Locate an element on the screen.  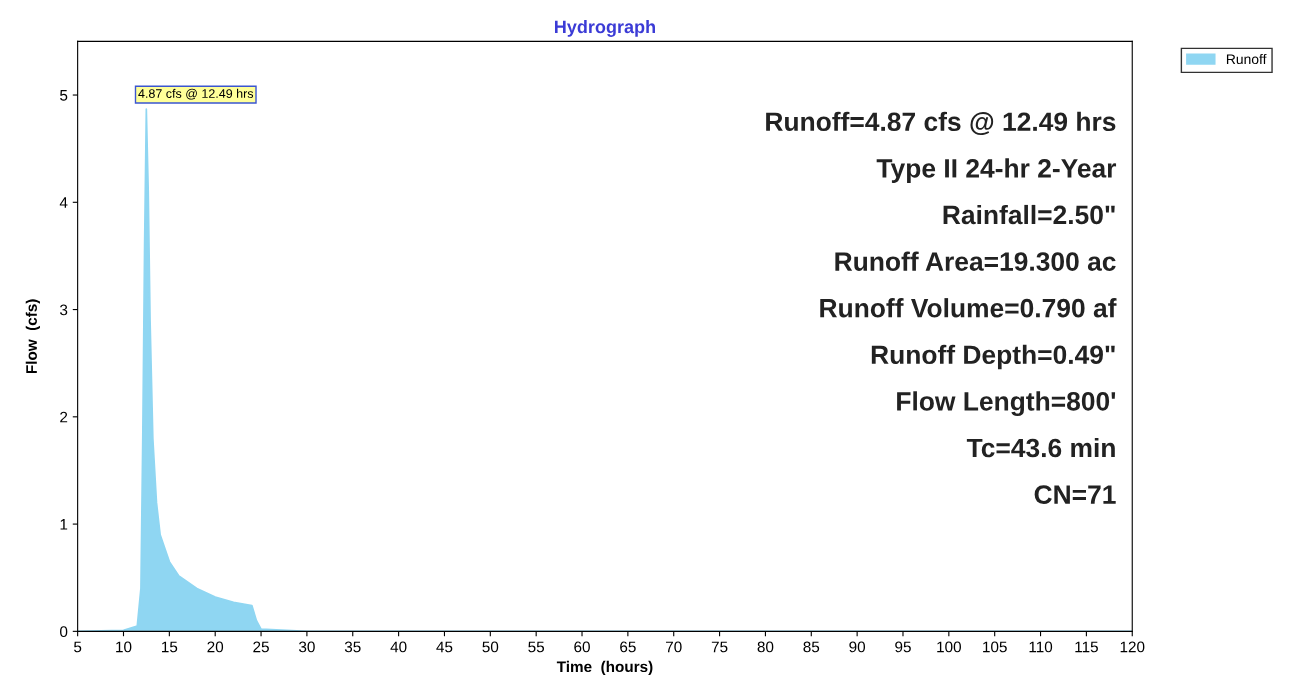
x-tick-label: 85 is located at coordinates (811, 647).